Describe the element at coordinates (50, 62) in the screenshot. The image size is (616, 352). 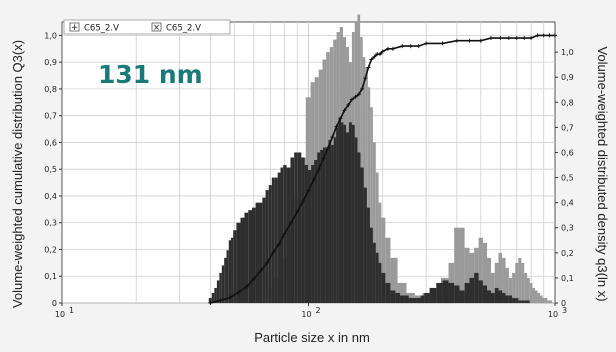
I see `y-tick-label-left: 0,9` at that location.